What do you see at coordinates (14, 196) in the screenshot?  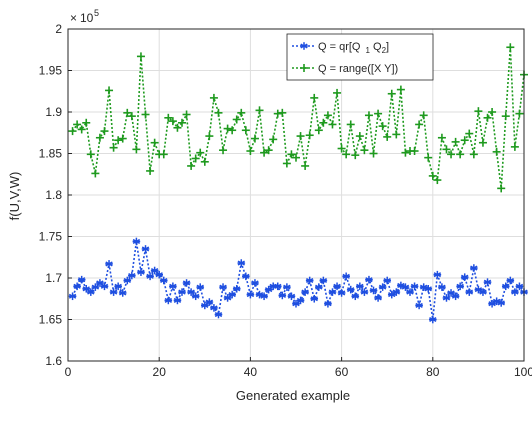 I see `y-axis-label: f(U,V,W)` at bounding box center [14, 196].